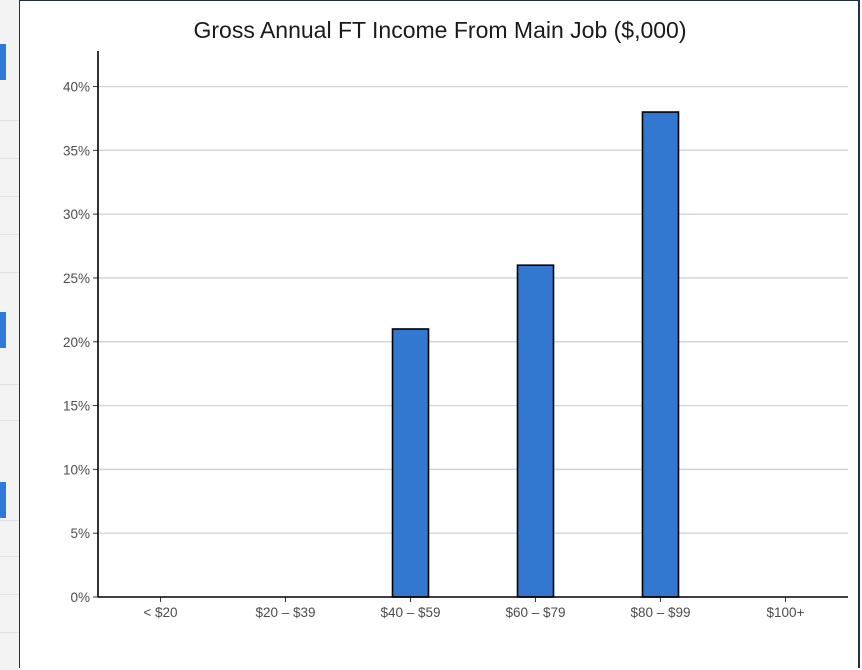 The width and height of the screenshot is (862, 670). I want to click on y-tick-labels: 0% 5% 10% 15% 20% 25% 30% 35% 40%, so click(76, 342).